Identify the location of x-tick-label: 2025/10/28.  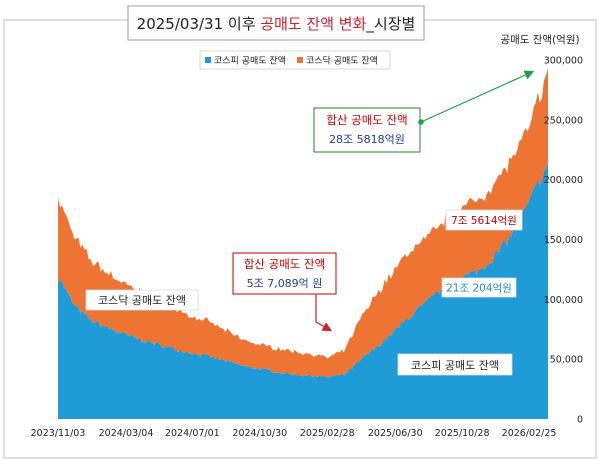
(462, 433).